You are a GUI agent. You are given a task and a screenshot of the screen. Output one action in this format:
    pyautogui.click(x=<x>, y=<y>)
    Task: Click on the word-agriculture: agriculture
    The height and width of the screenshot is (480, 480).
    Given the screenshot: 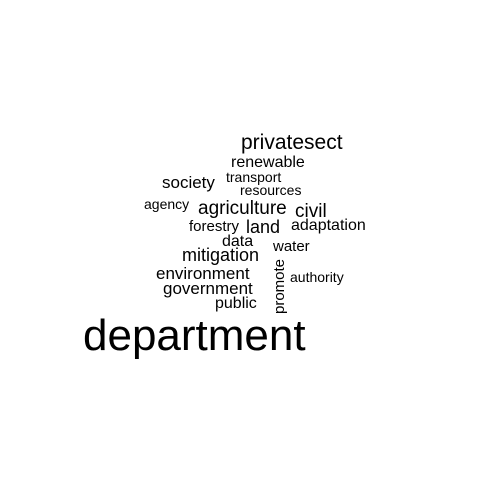 What is the action you would take?
    pyautogui.click(x=242, y=208)
    